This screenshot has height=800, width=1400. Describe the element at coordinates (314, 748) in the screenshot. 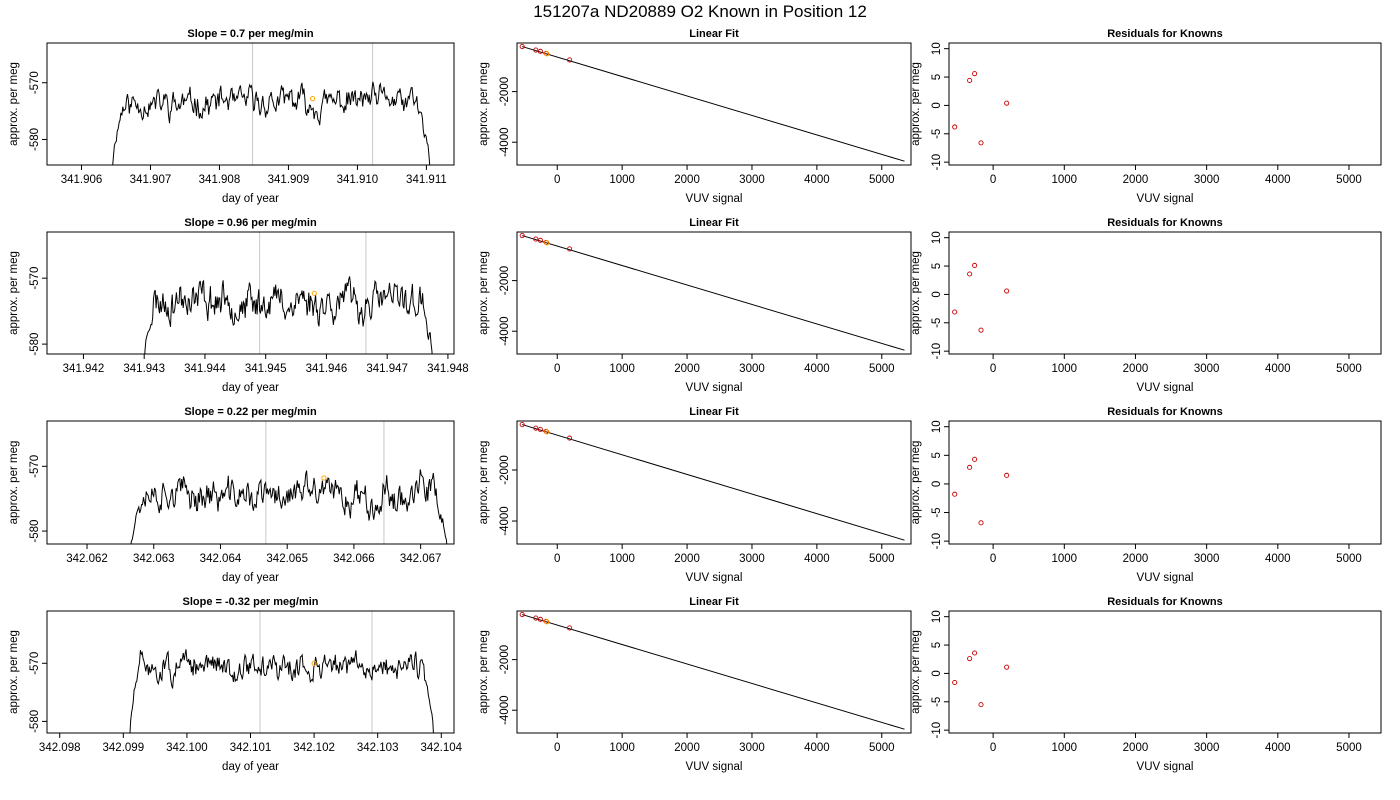

I see `x-tick-label: 342.102` at that location.